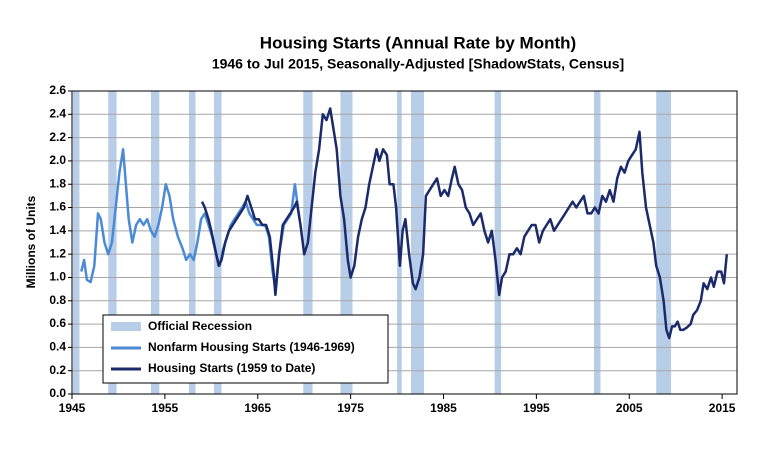  I want to click on y-tick-label: 2.6, so click(57, 90).